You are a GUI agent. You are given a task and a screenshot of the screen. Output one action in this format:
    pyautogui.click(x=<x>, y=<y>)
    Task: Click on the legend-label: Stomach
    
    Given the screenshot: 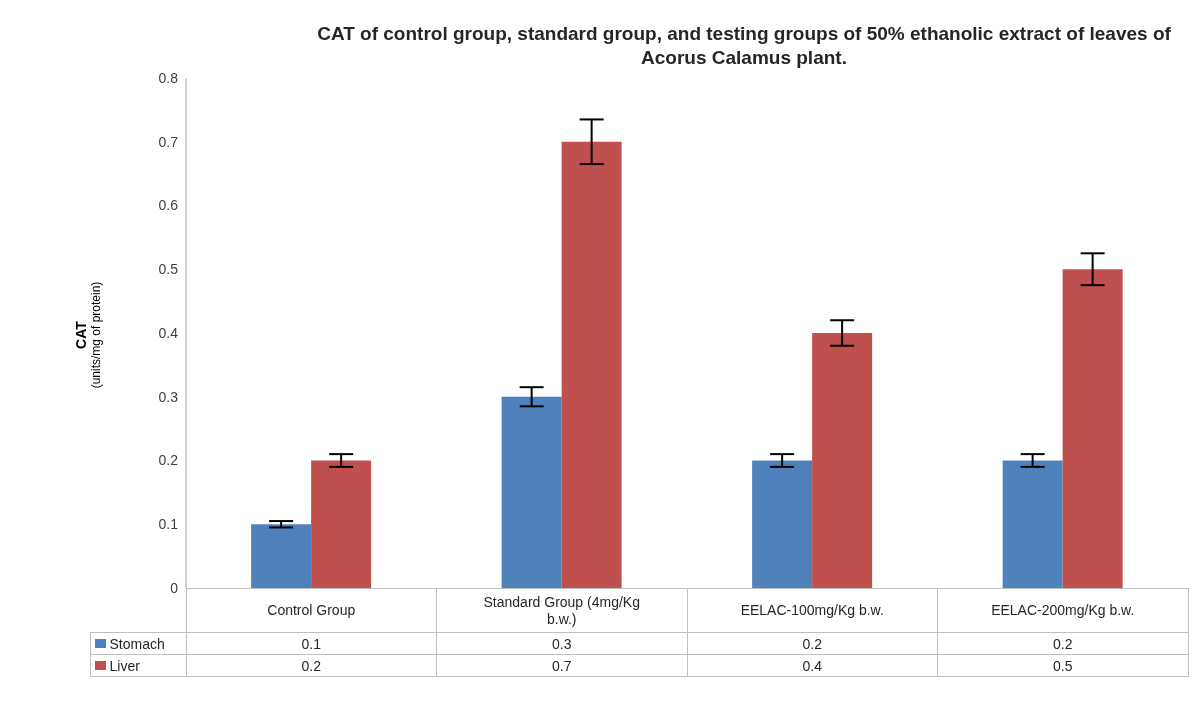 What is the action you would take?
    pyautogui.click(x=137, y=643)
    